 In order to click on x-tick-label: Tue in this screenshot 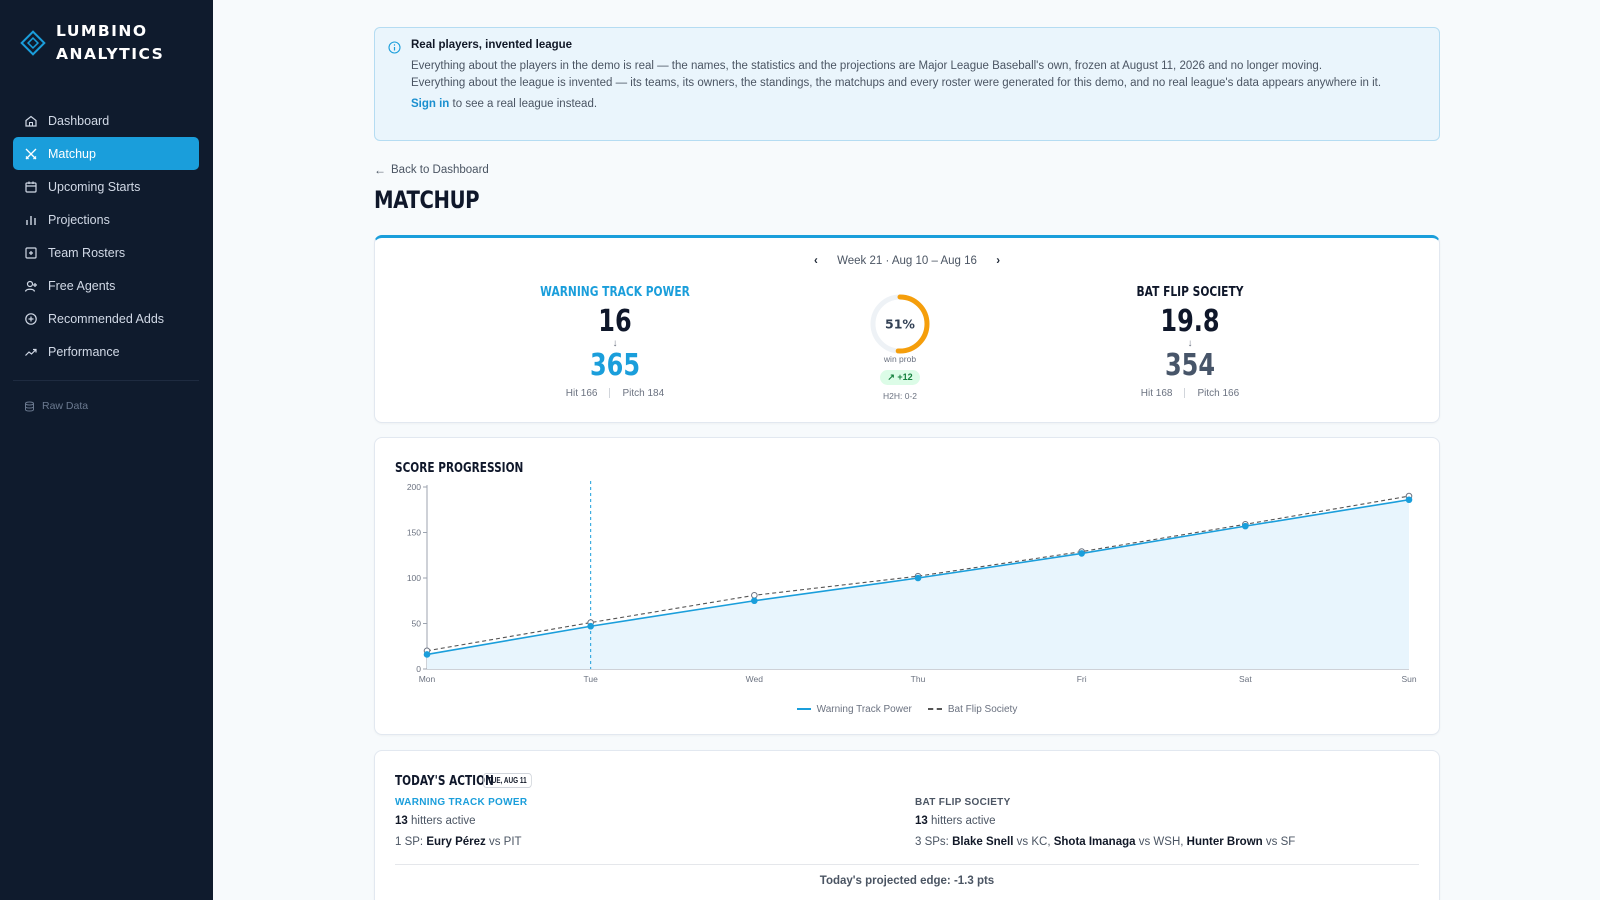, I will do `click(590, 679)`.